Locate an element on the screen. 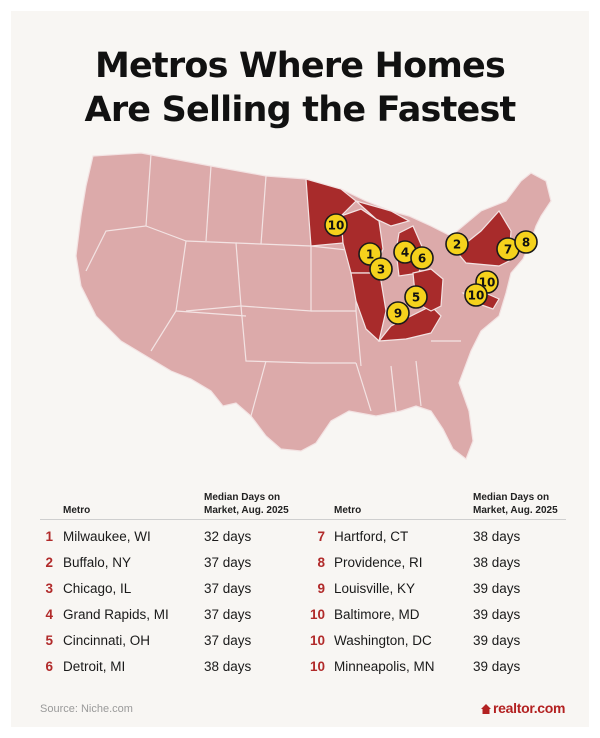 This screenshot has width=600, height=738. header-days-left: Median Days on Market, Aug. 2025 is located at coordinates (246, 504).